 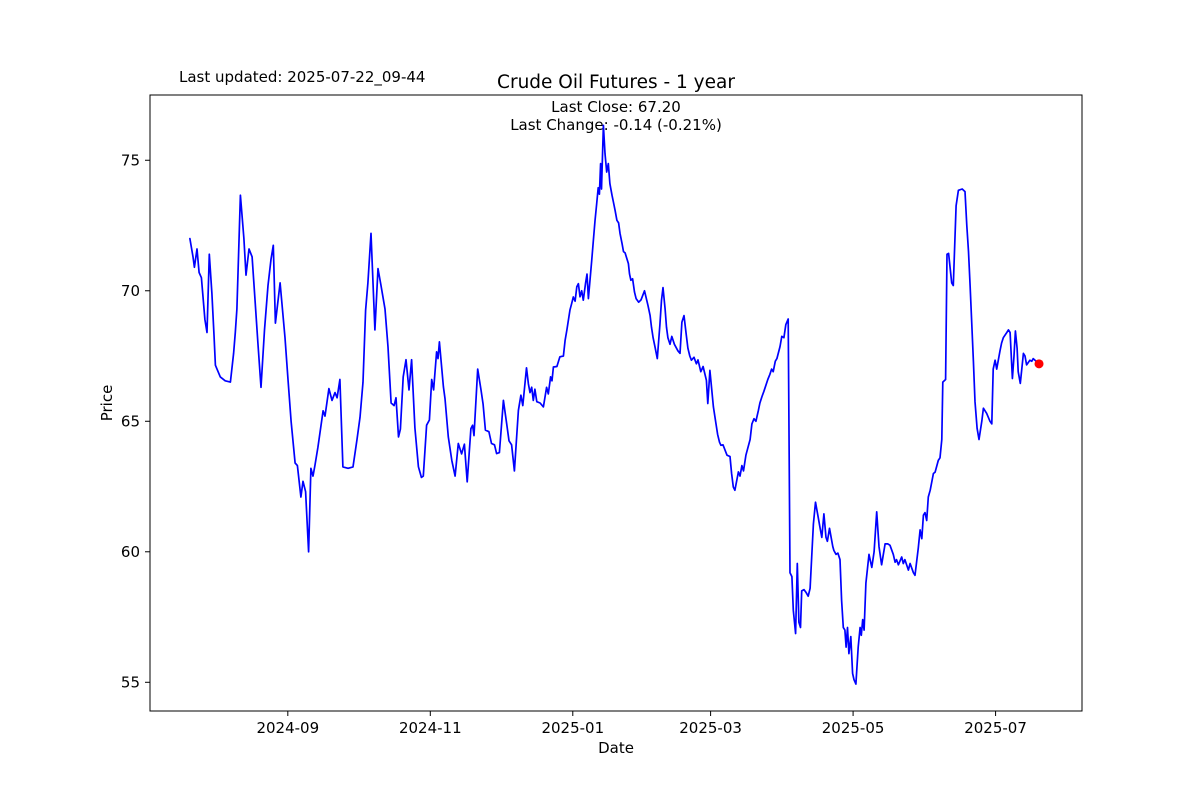 What do you see at coordinates (430, 728) in the screenshot?
I see `x-tick-label: 2024-11` at bounding box center [430, 728].